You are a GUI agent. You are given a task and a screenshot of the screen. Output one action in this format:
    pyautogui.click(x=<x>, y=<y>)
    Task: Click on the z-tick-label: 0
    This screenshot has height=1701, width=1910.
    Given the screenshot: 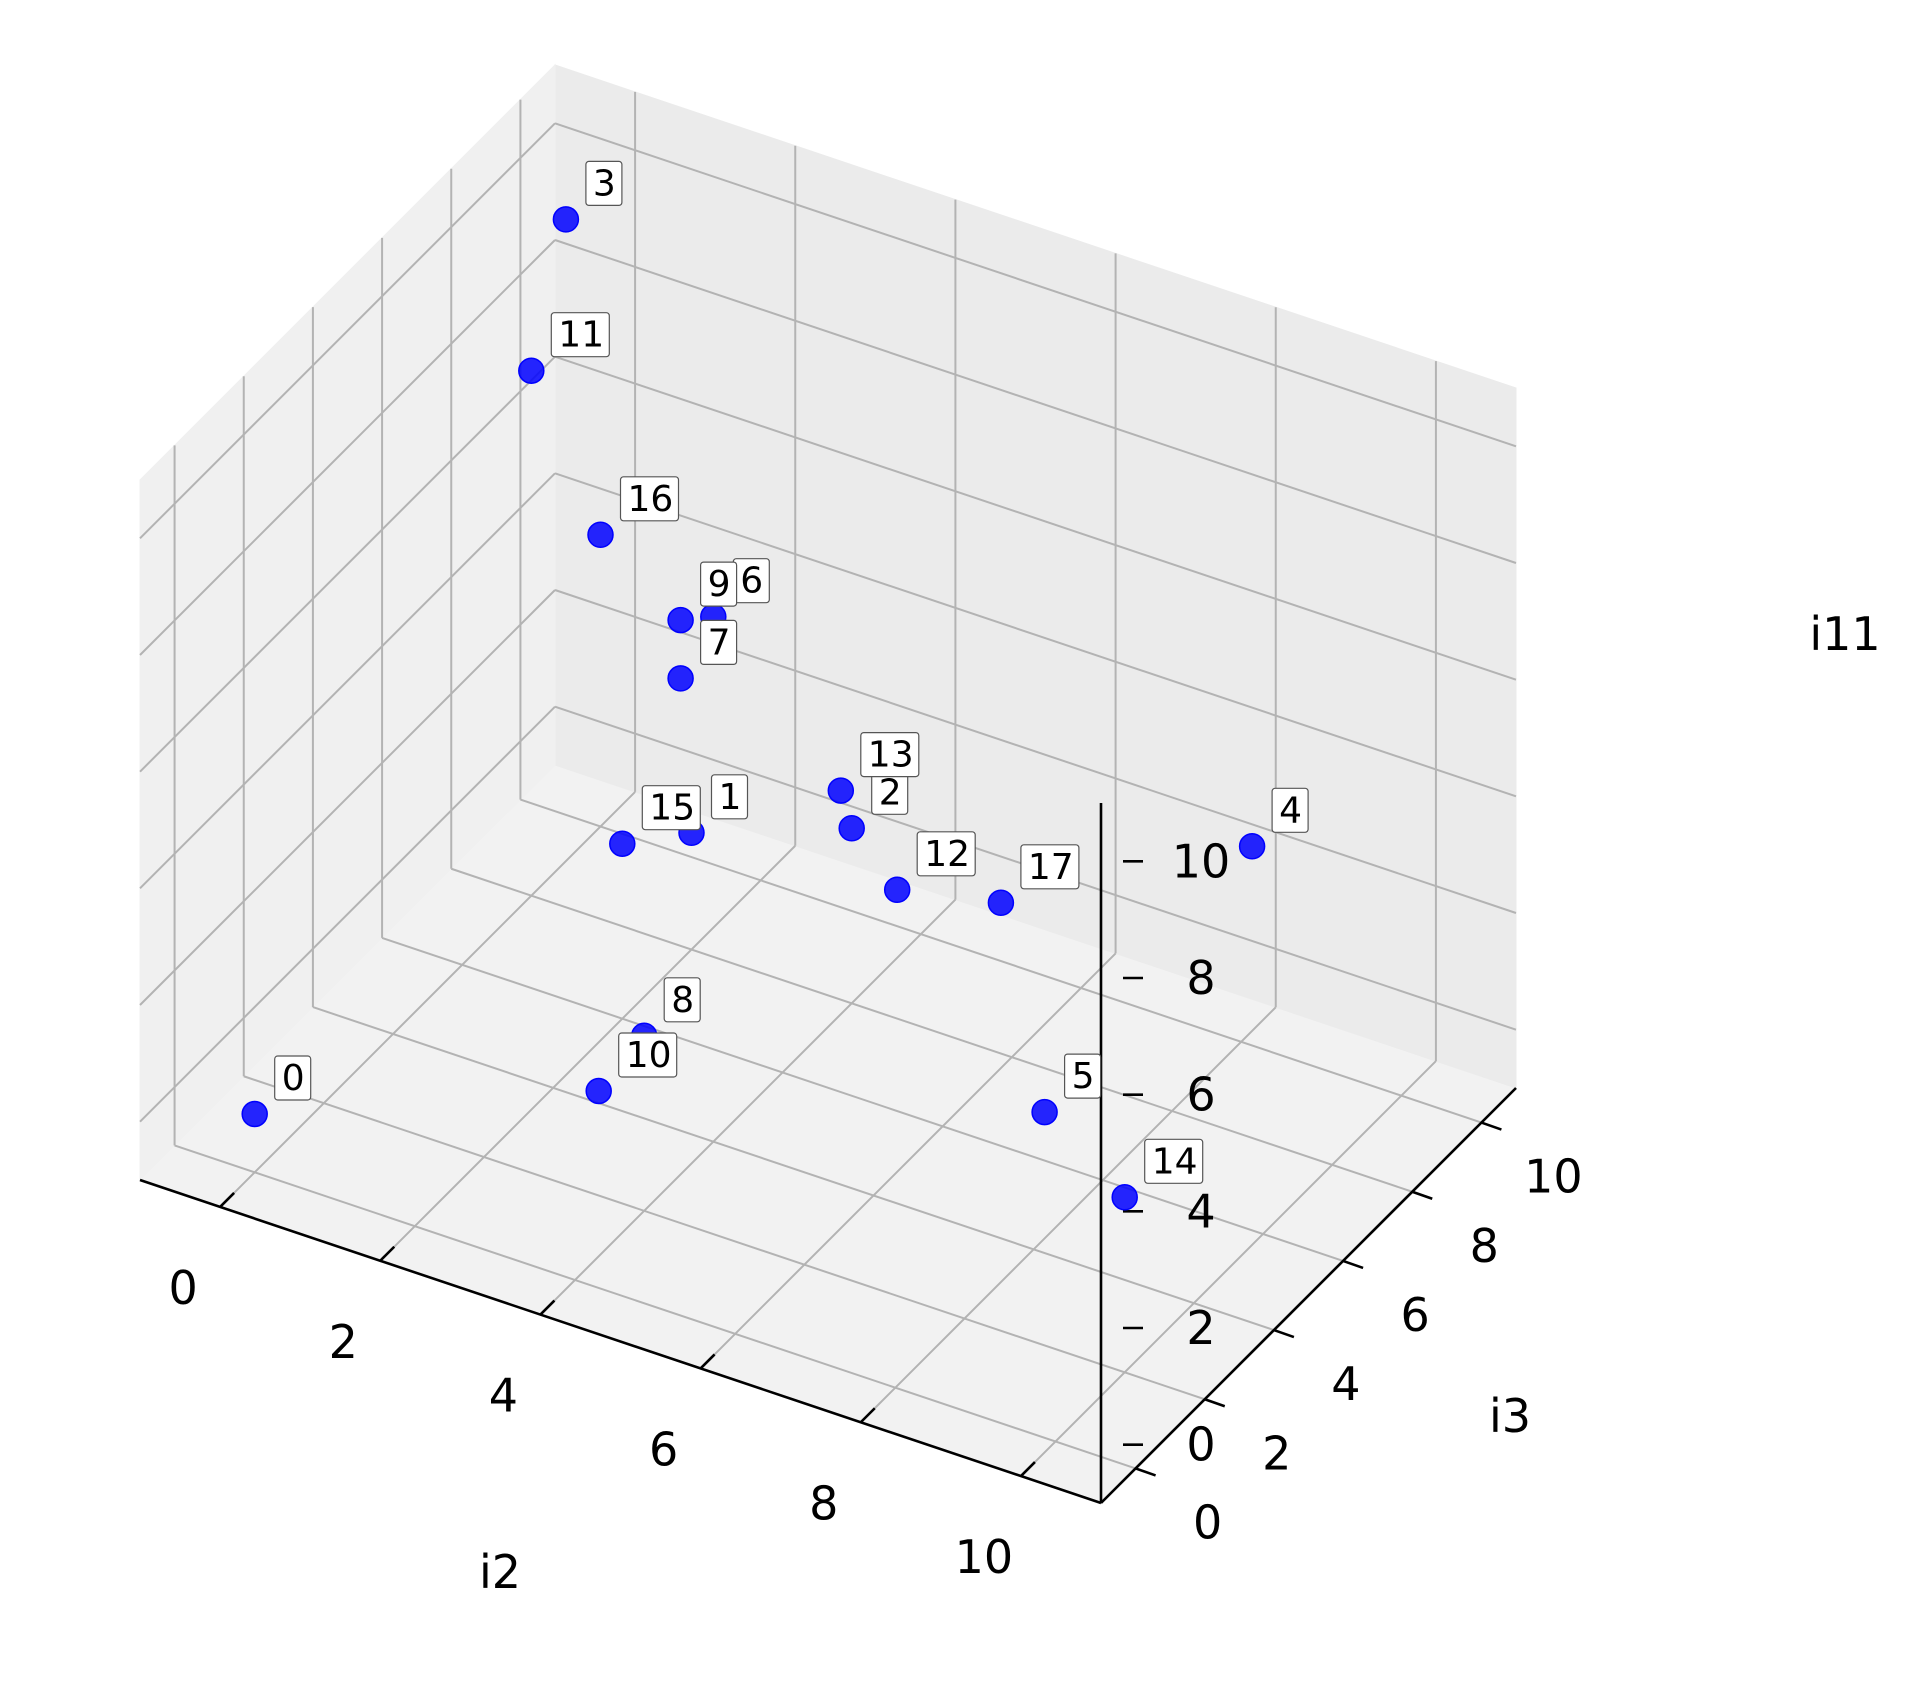 What is the action you would take?
    pyautogui.click(x=1200, y=1445)
    